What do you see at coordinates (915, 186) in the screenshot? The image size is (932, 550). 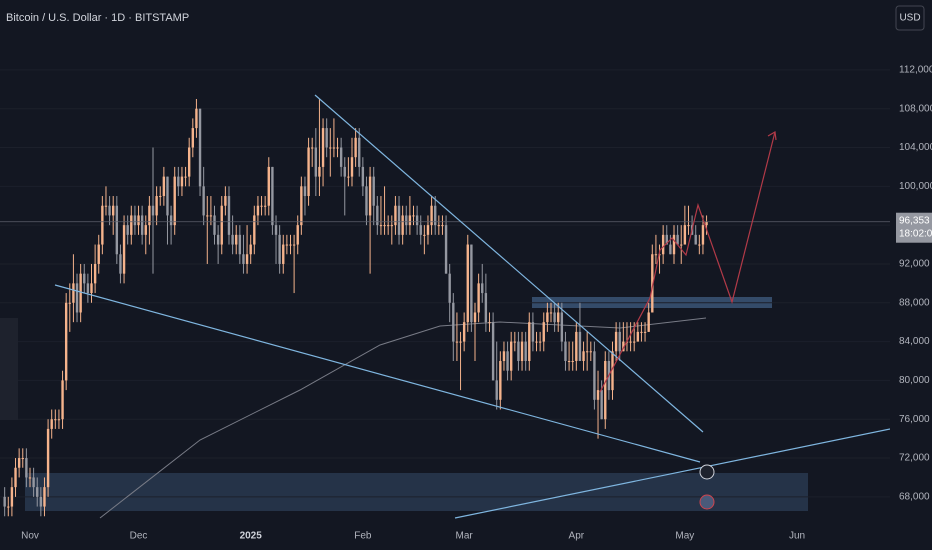 I see `y-tick-label: 100,000` at bounding box center [915, 186].